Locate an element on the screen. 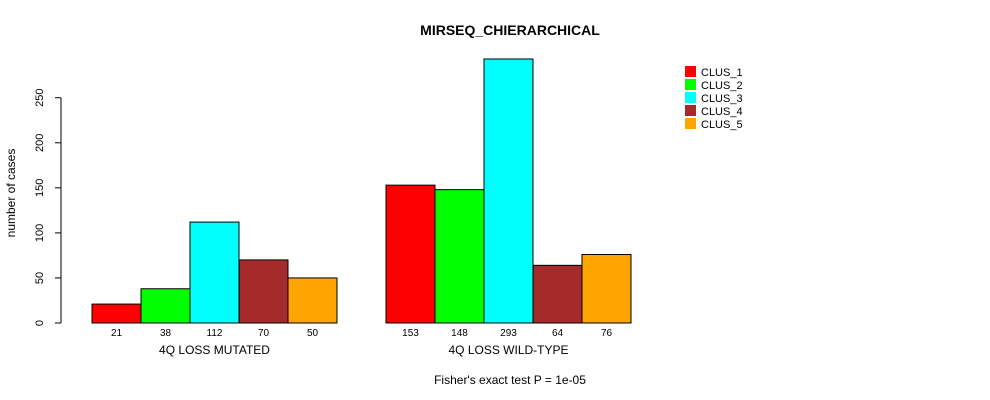  group-label: 4Q LOSS WILD-TYPE is located at coordinates (508, 350).